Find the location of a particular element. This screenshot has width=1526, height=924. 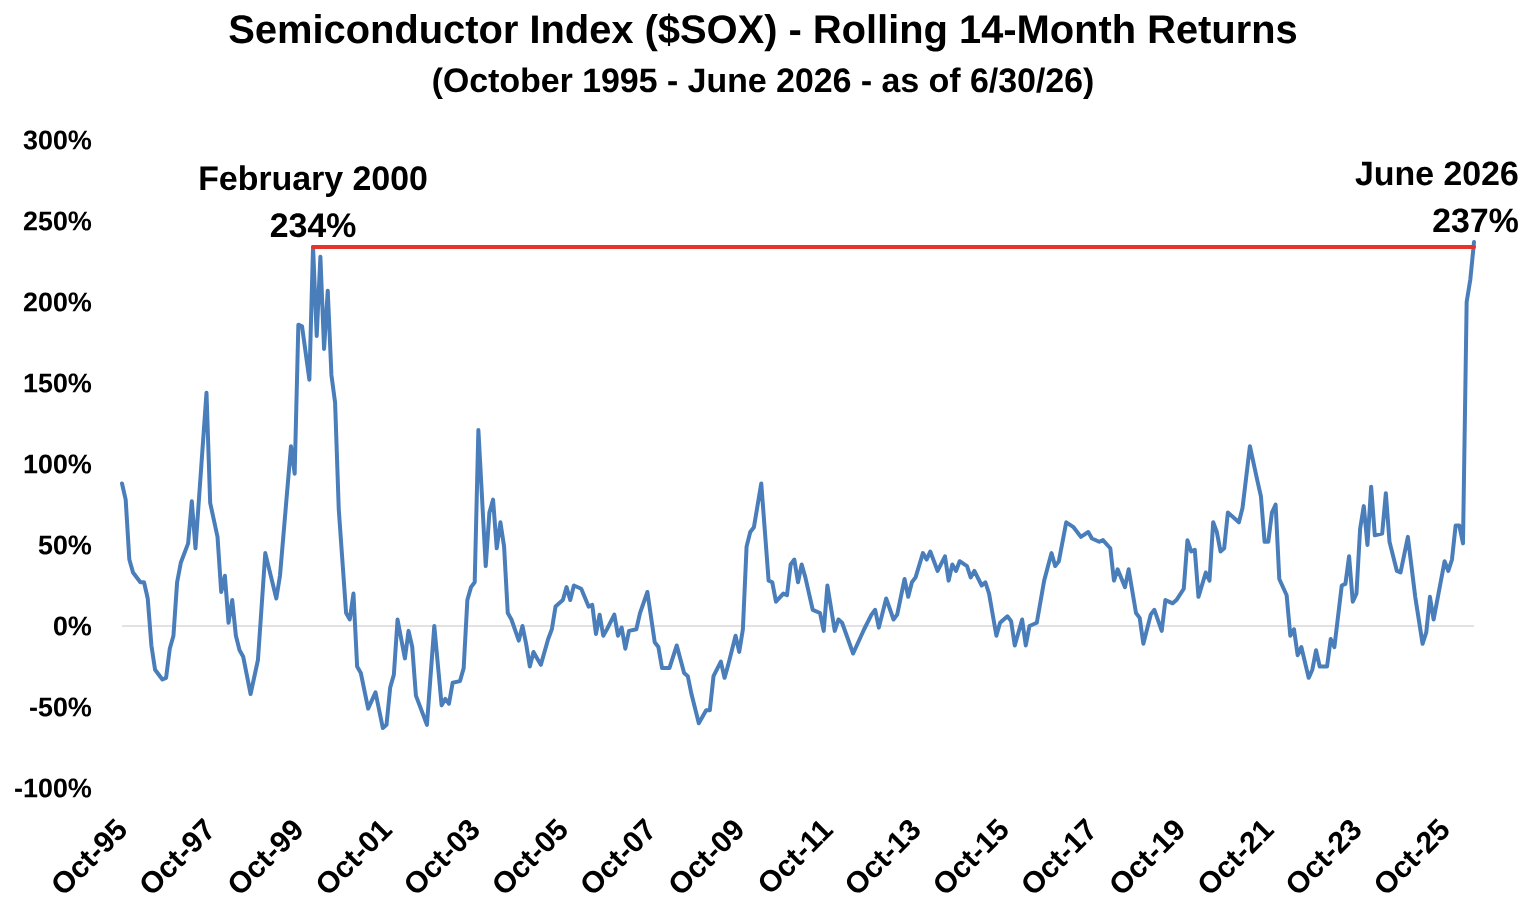

y-tick-label: -50% is located at coordinates (61, 707).